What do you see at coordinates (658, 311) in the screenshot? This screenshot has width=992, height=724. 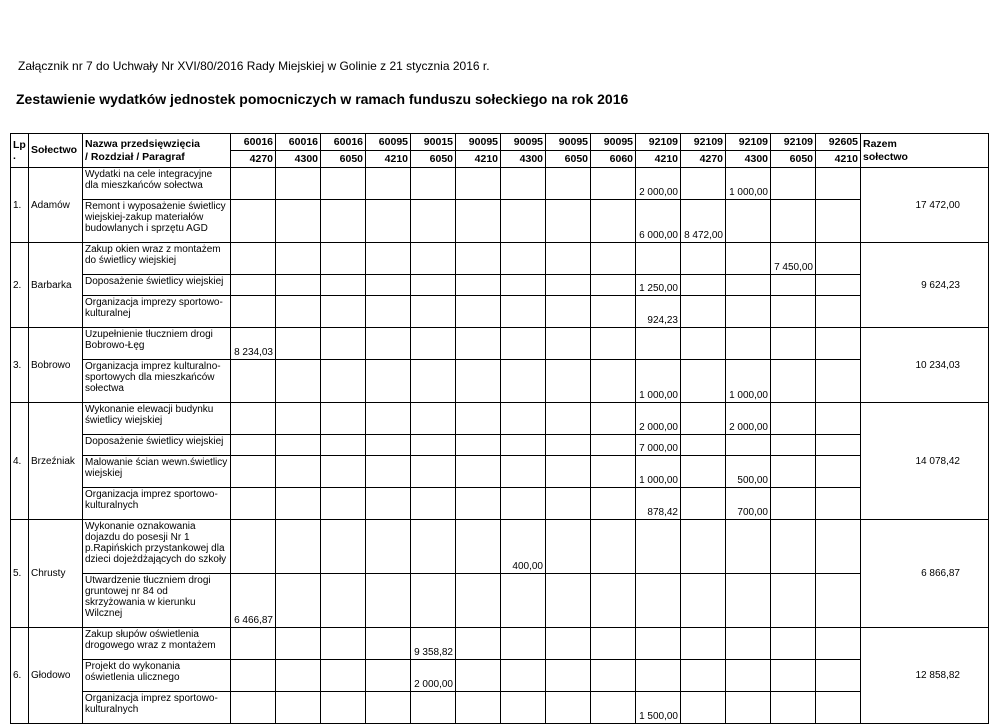 I see `item-value: 924,23` at bounding box center [658, 311].